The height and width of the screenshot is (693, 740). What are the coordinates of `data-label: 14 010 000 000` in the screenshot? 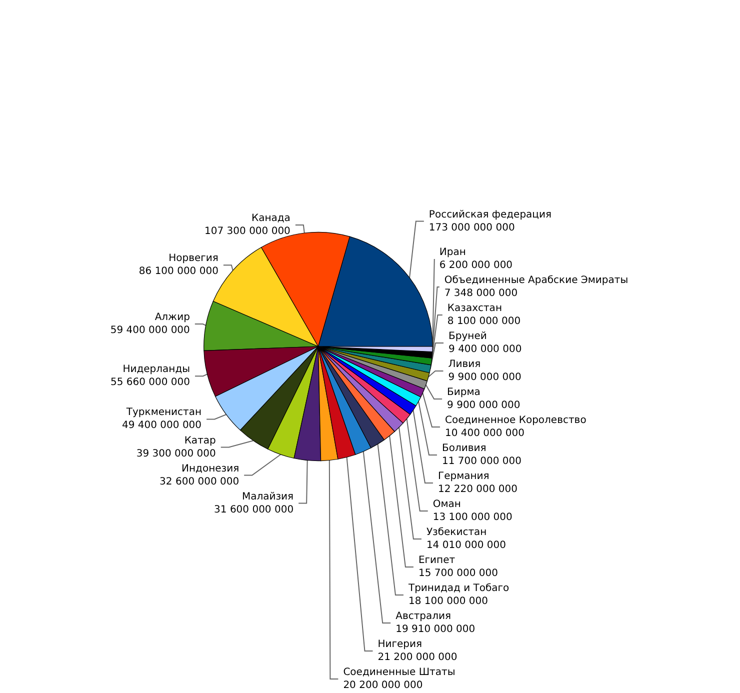 It's located at (466, 545).